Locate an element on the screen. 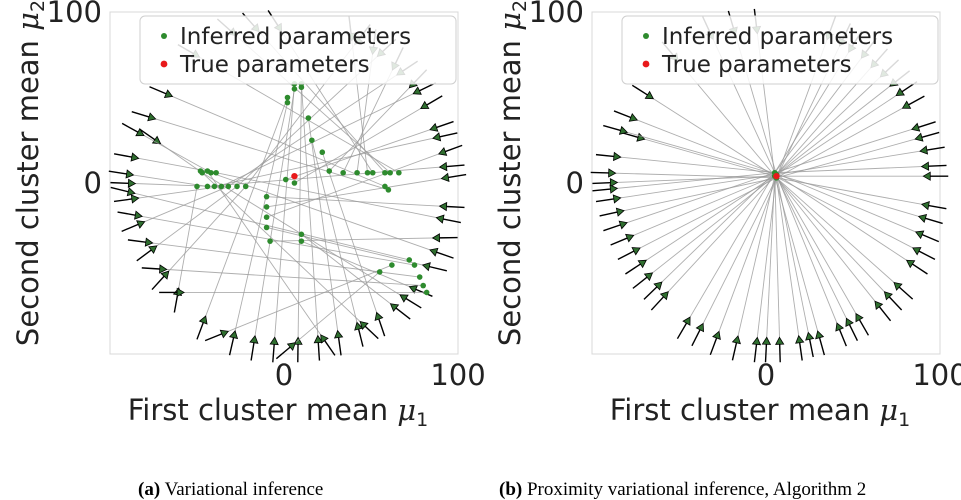 This screenshot has height=500, width=961. y-tick-label: 0 is located at coordinates (575, 183).